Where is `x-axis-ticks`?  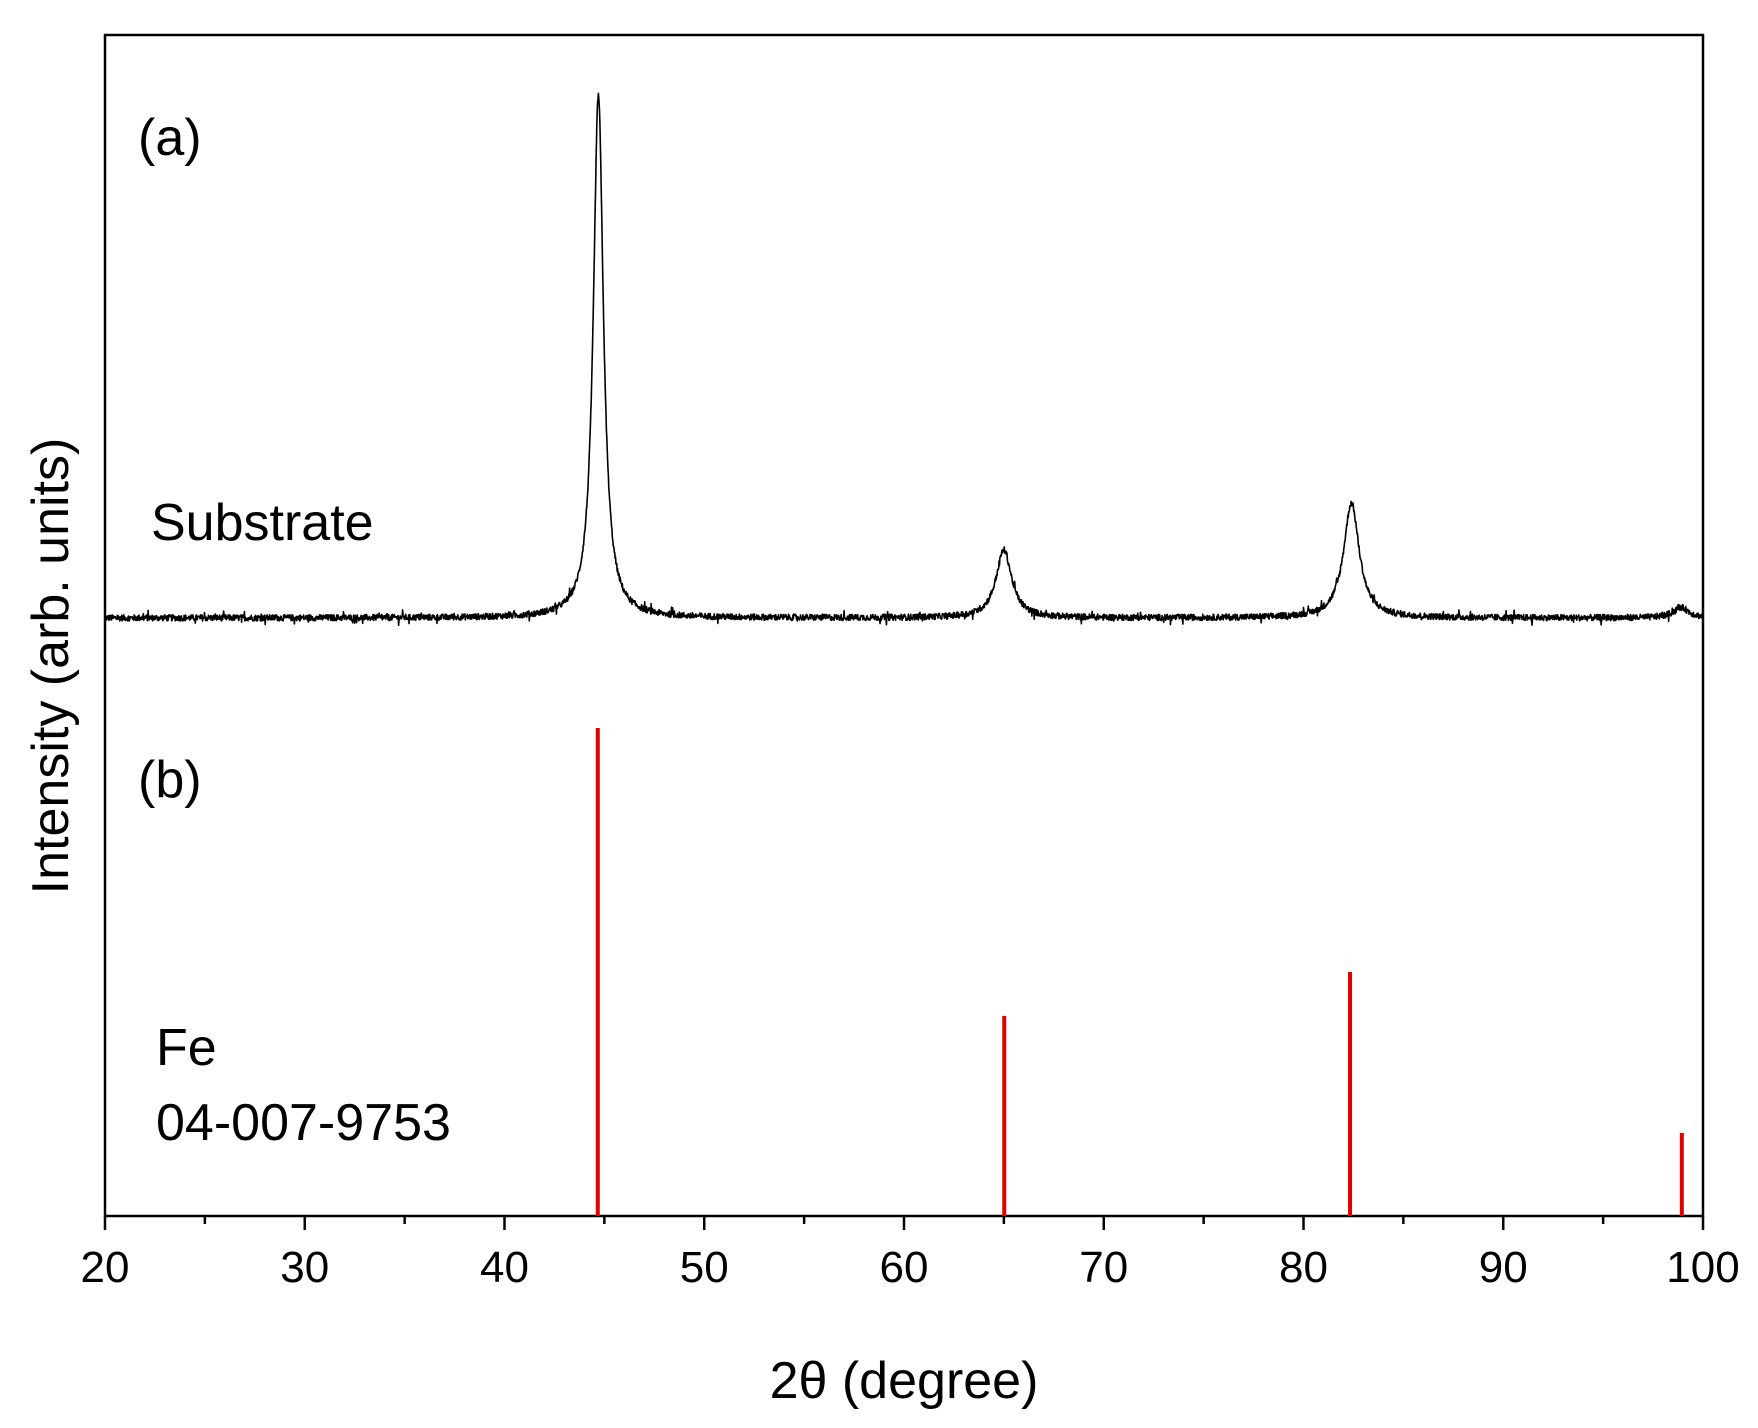
x-axis-ticks is located at coordinates (904, 1223).